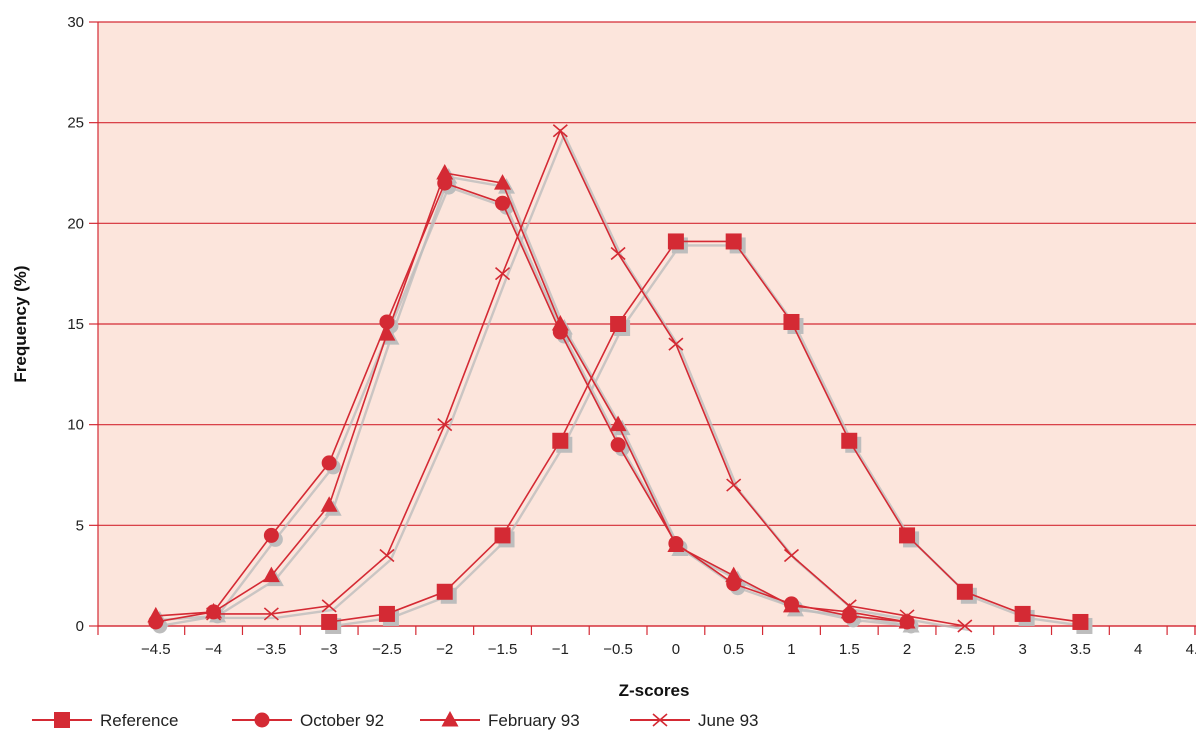 The image size is (1196, 734). Describe the element at coordinates (560, 649) in the screenshot. I see `x-tick-label: −1` at that location.